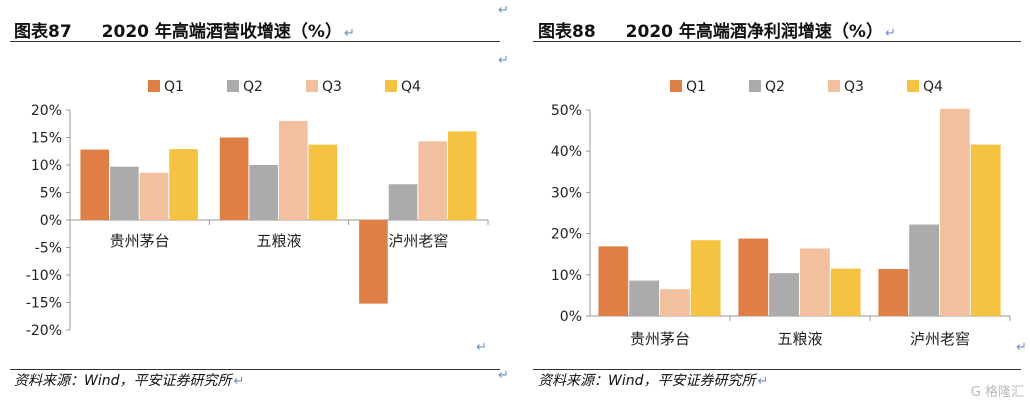  I want to click on watermark-logo: G 格隆汇, so click(997, 392).